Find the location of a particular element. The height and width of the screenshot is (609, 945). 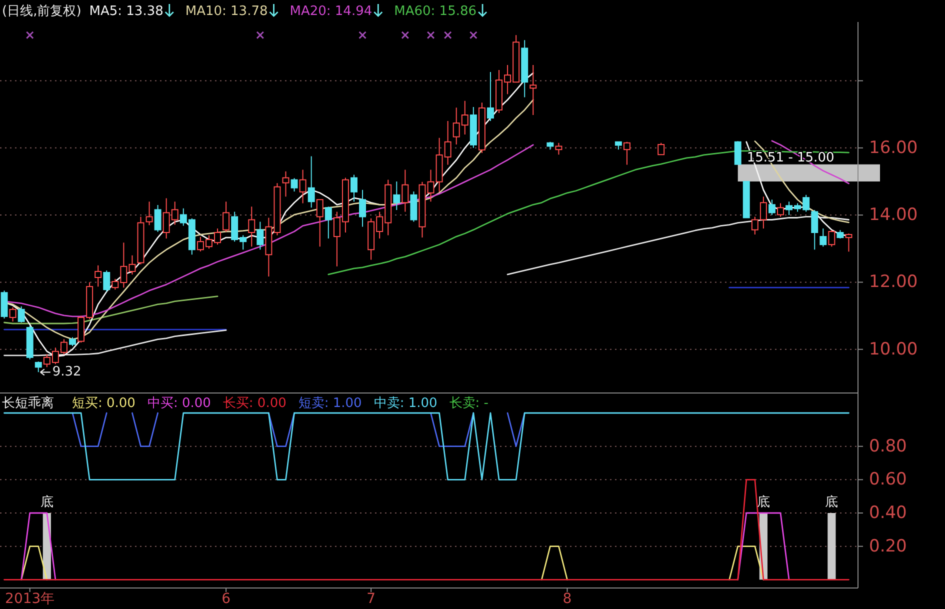

text: MA20: 14.94 is located at coordinates (331, 11).